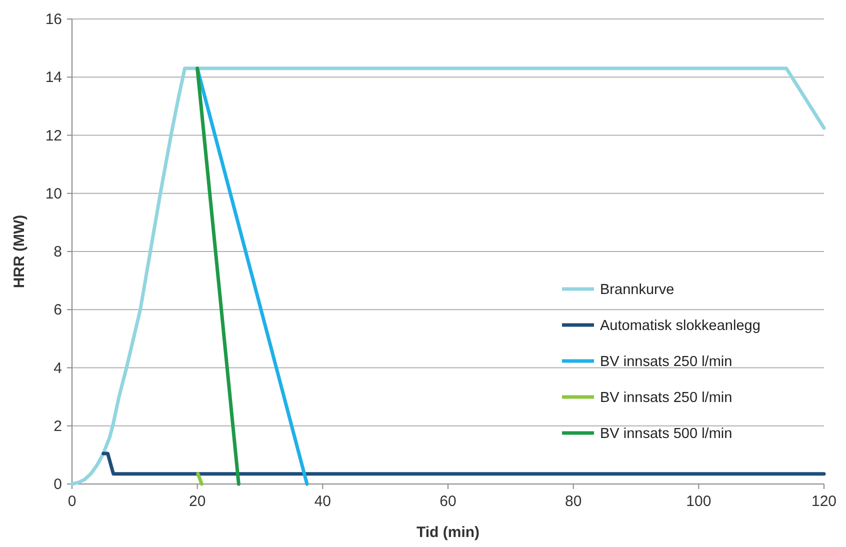 The image size is (846, 547). I want to click on y-tick-label: 12, so click(53, 135).